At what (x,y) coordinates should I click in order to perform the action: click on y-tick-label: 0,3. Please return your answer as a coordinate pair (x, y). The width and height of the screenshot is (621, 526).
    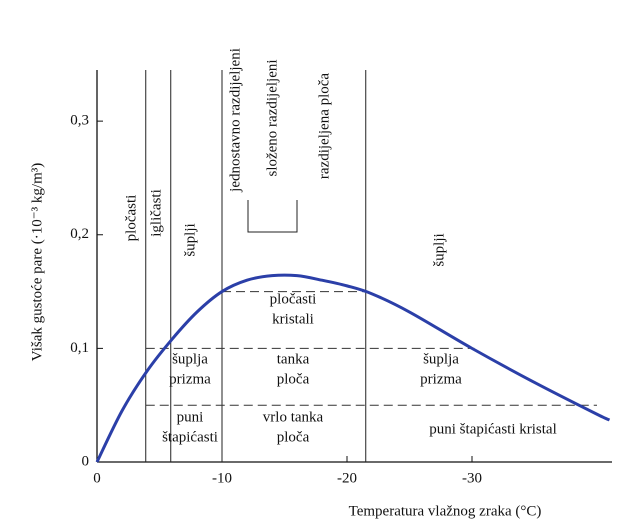
    Looking at the image, I should click on (79, 121).